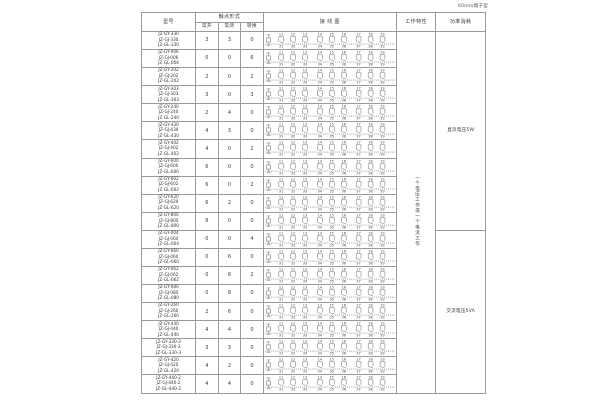 Image resolution: width=600 pixels, height=400 pixels. I want to click on contact-no-cell: 8, so click(207, 221).